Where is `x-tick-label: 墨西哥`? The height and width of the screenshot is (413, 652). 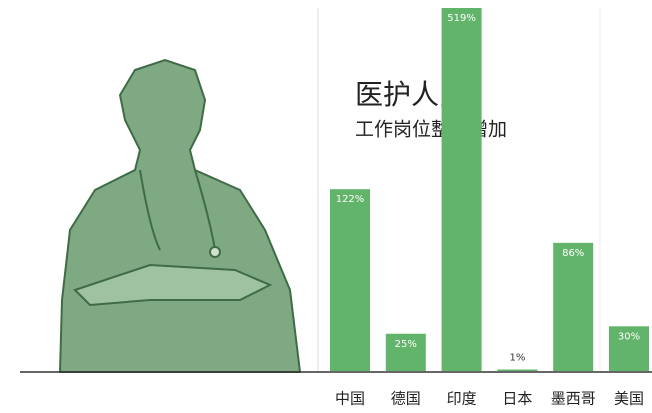
x-tick-label: 墨西哥 is located at coordinates (573, 399).